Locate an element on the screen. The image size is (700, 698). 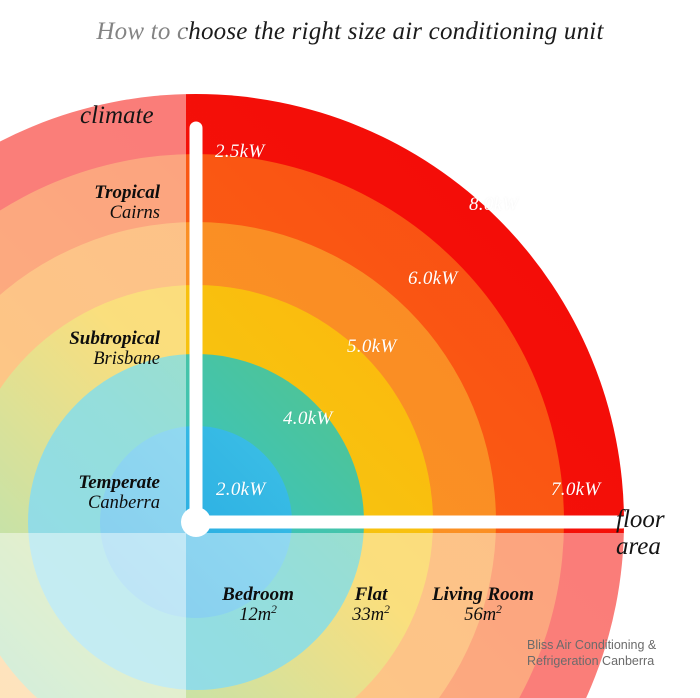
ring-label-8-0kw: 8.0kW is located at coordinates (494, 204).